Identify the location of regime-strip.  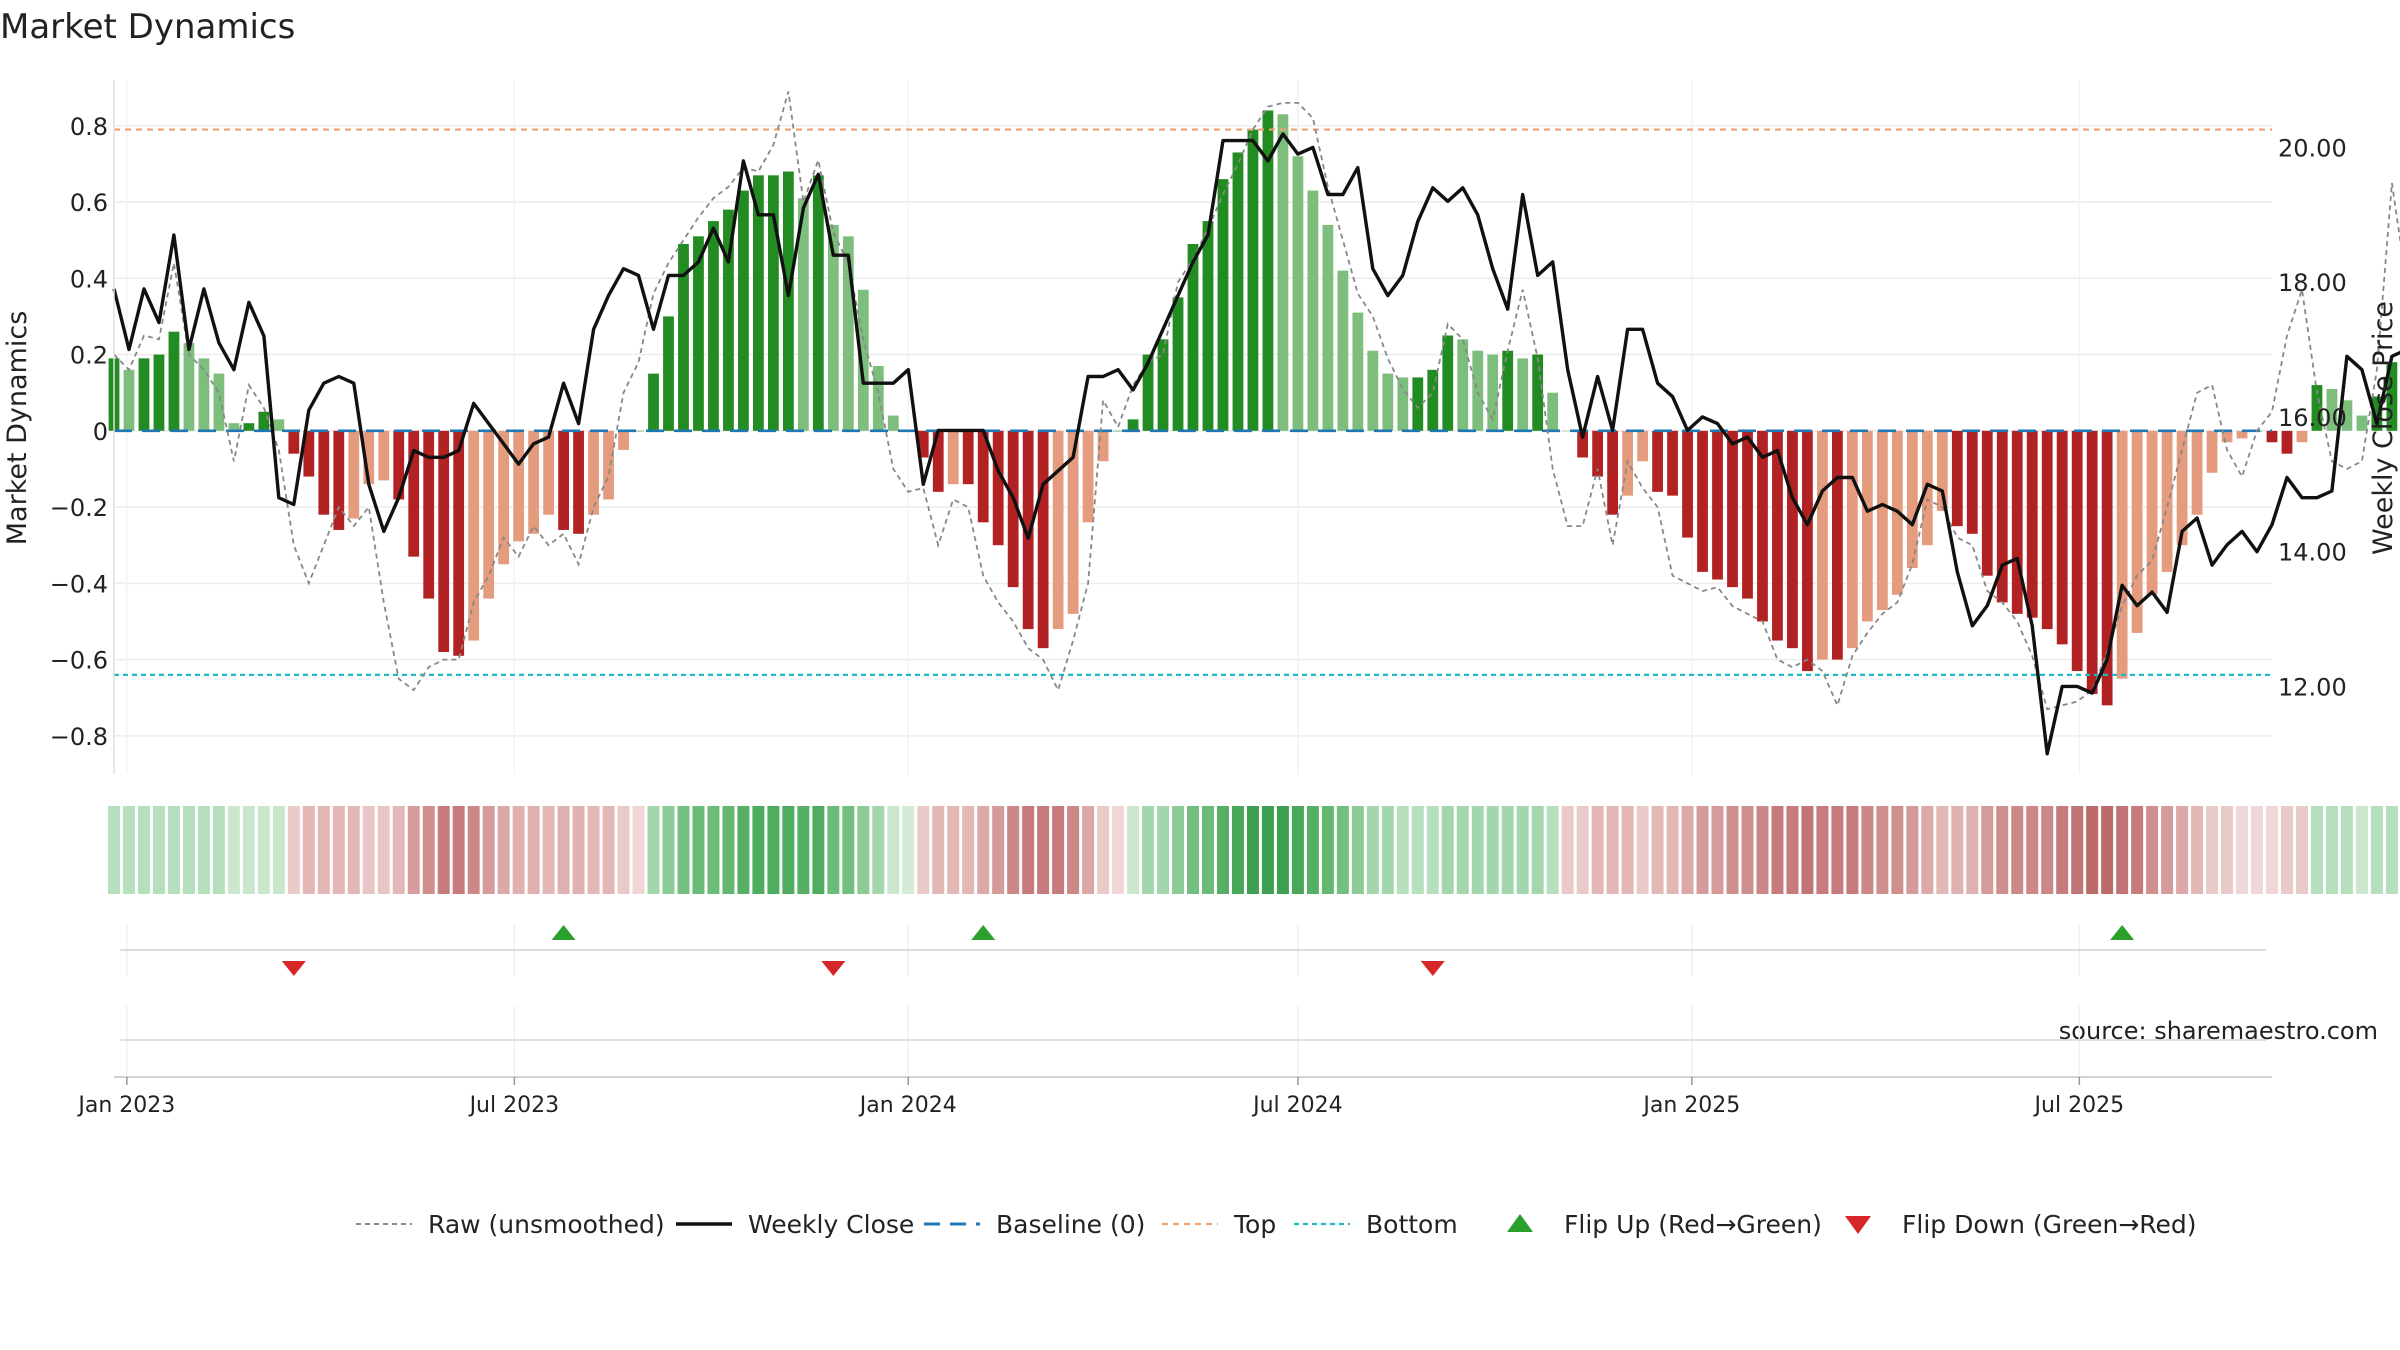
(1253, 850).